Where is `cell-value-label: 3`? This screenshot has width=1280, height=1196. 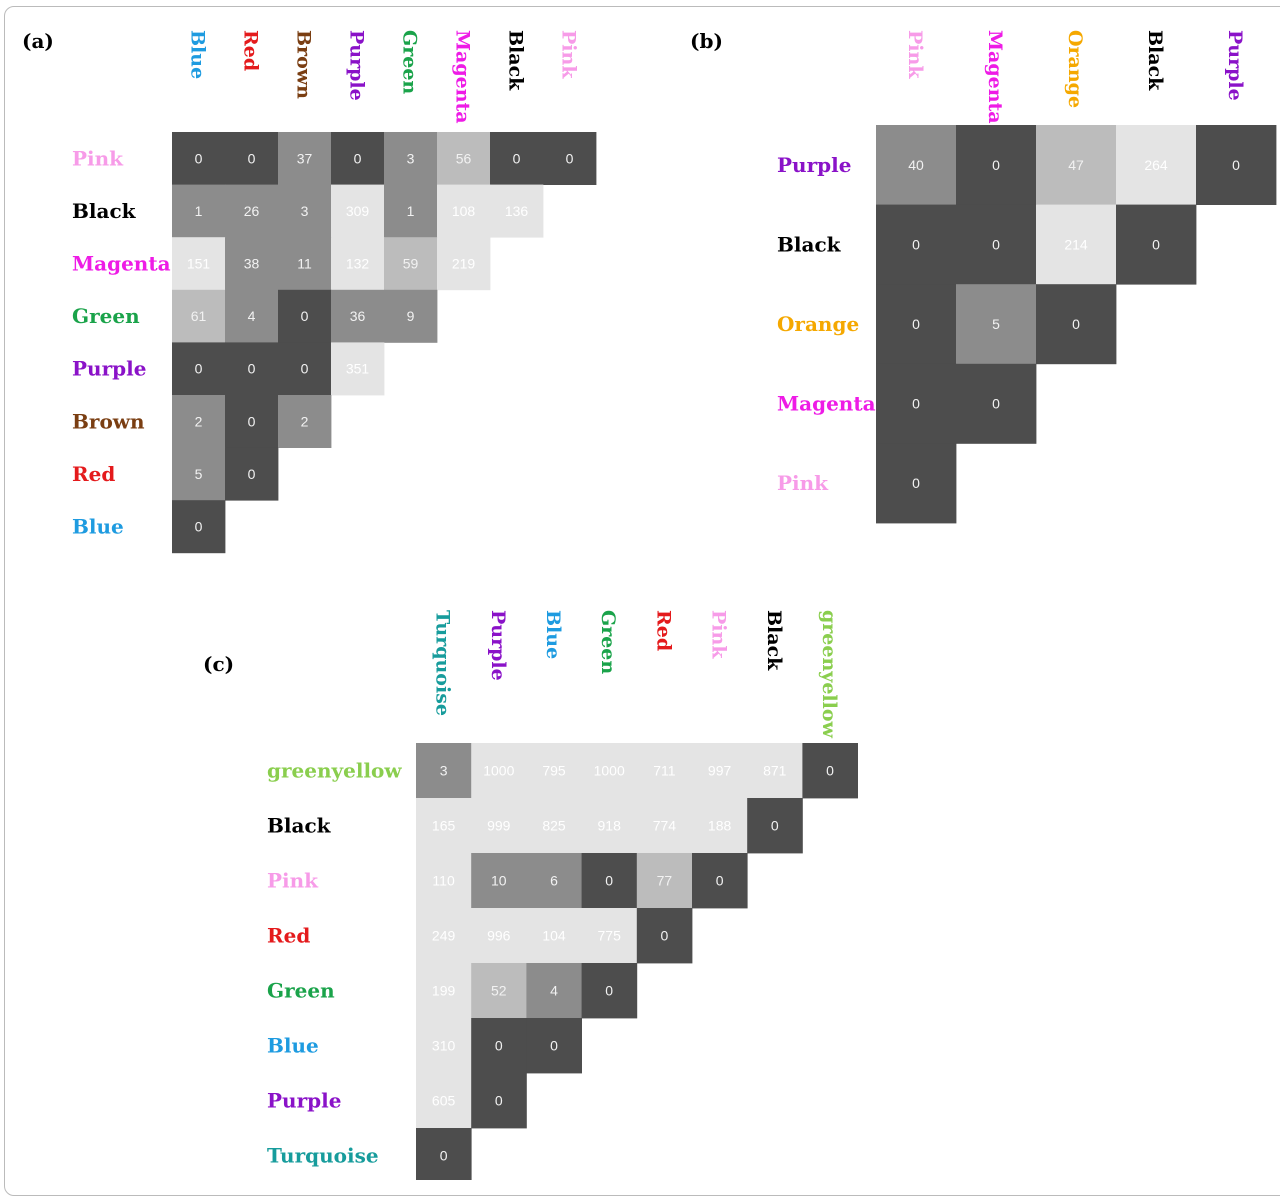 cell-value-label: 3 is located at coordinates (305, 211).